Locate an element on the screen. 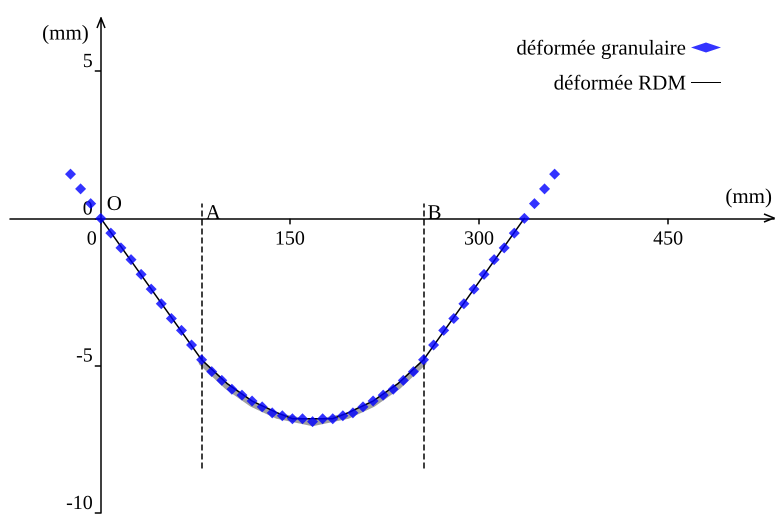  x-tick-label: 300 is located at coordinates (479, 238).